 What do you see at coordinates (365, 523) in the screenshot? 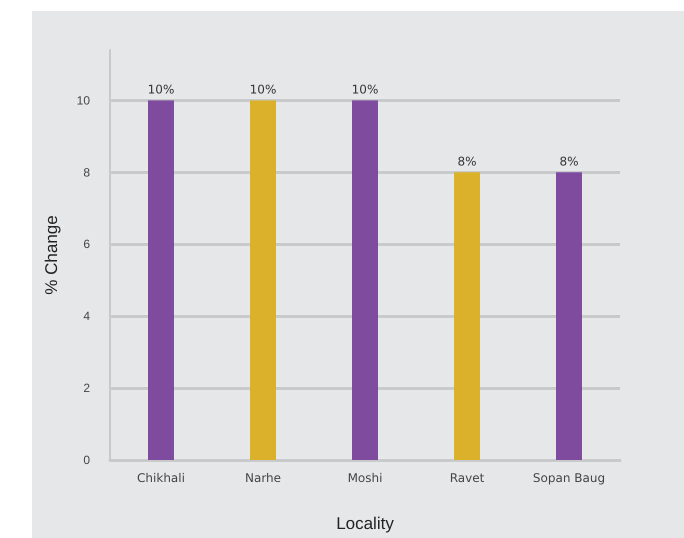
I see `x-axis-title: Locality` at bounding box center [365, 523].